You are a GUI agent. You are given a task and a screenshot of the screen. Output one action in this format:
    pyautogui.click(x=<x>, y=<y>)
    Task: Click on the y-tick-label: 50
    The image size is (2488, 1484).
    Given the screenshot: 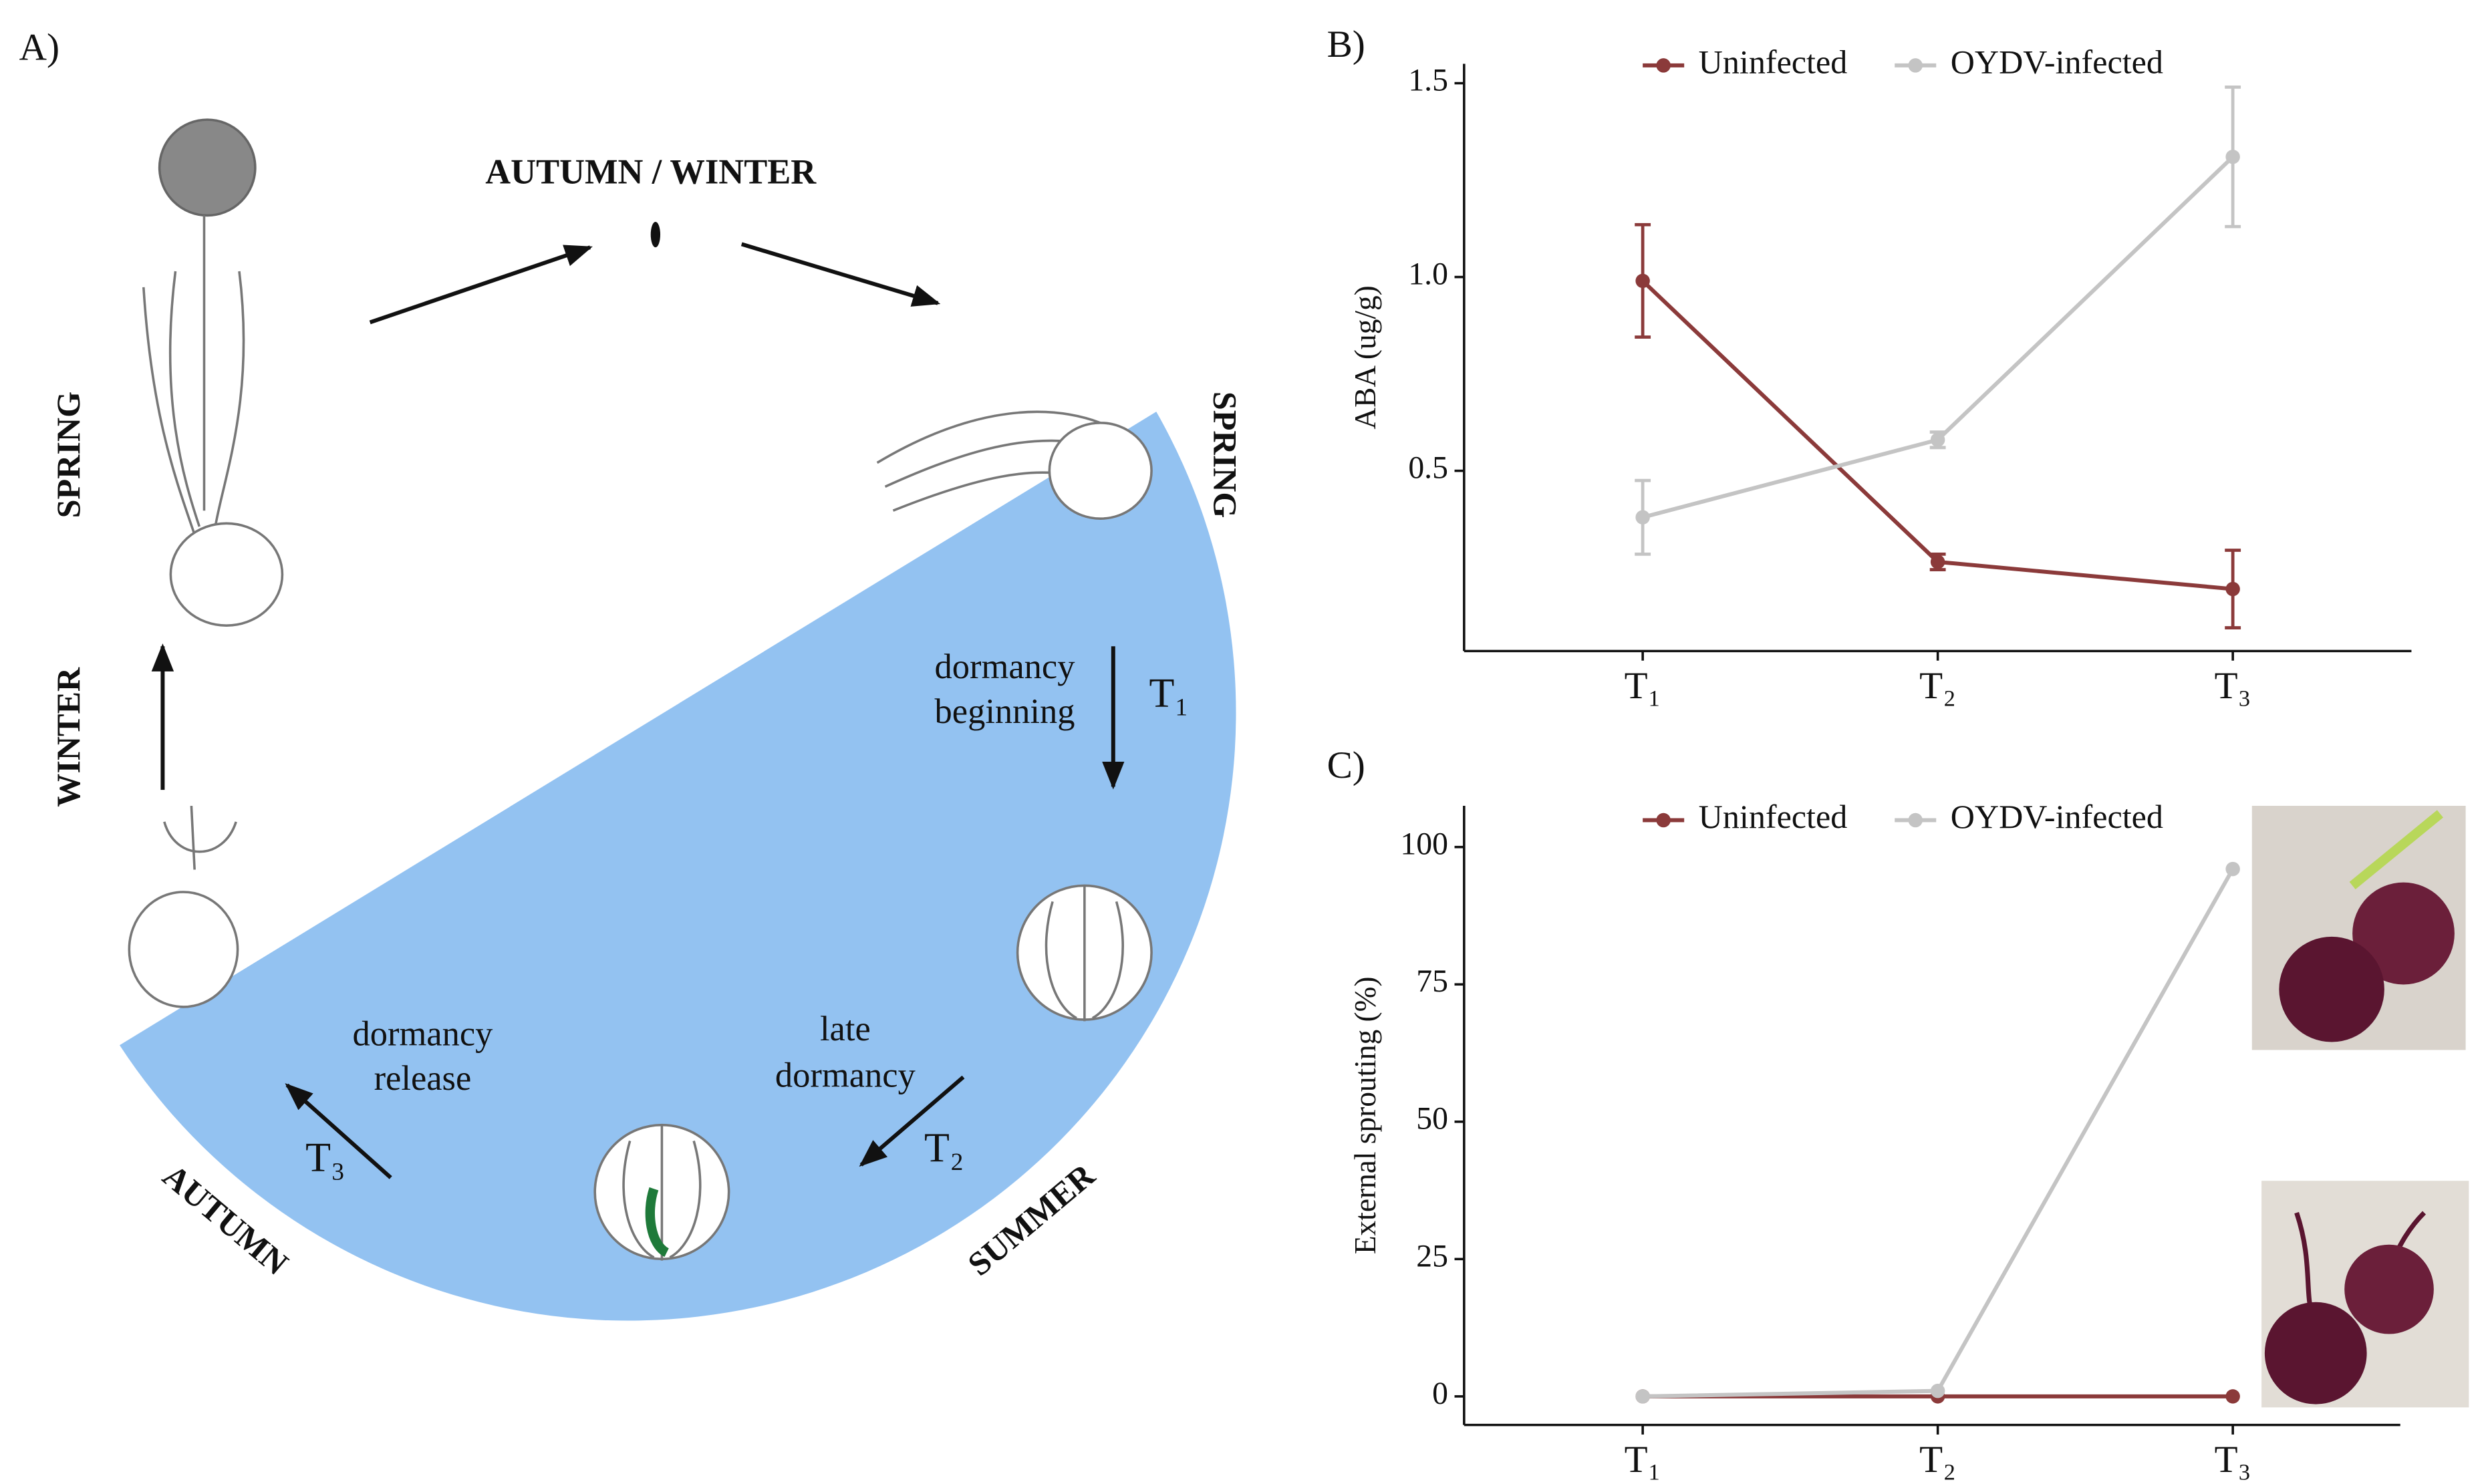 What is the action you would take?
    pyautogui.click(x=1432, y=1119)
    